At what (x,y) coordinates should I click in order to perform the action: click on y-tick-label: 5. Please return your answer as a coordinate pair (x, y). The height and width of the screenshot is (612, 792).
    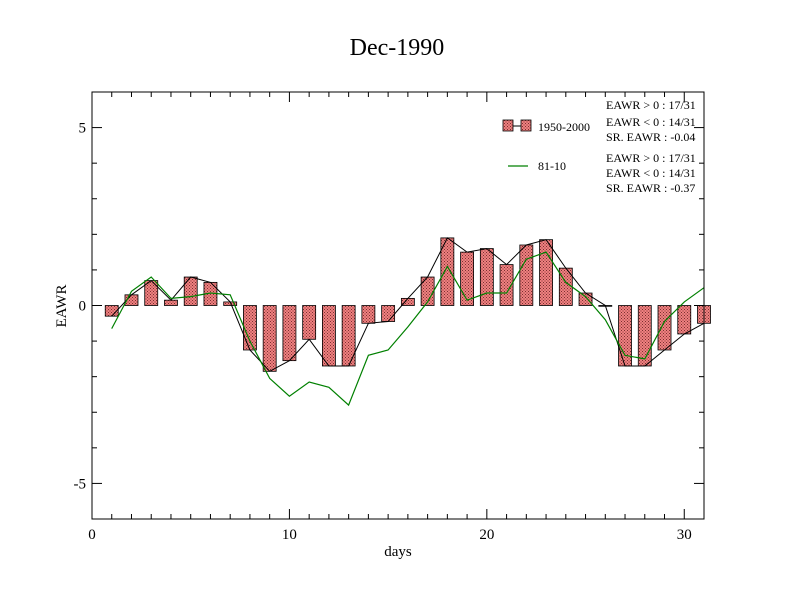
    Looking at the image, I should click on (83, 129).